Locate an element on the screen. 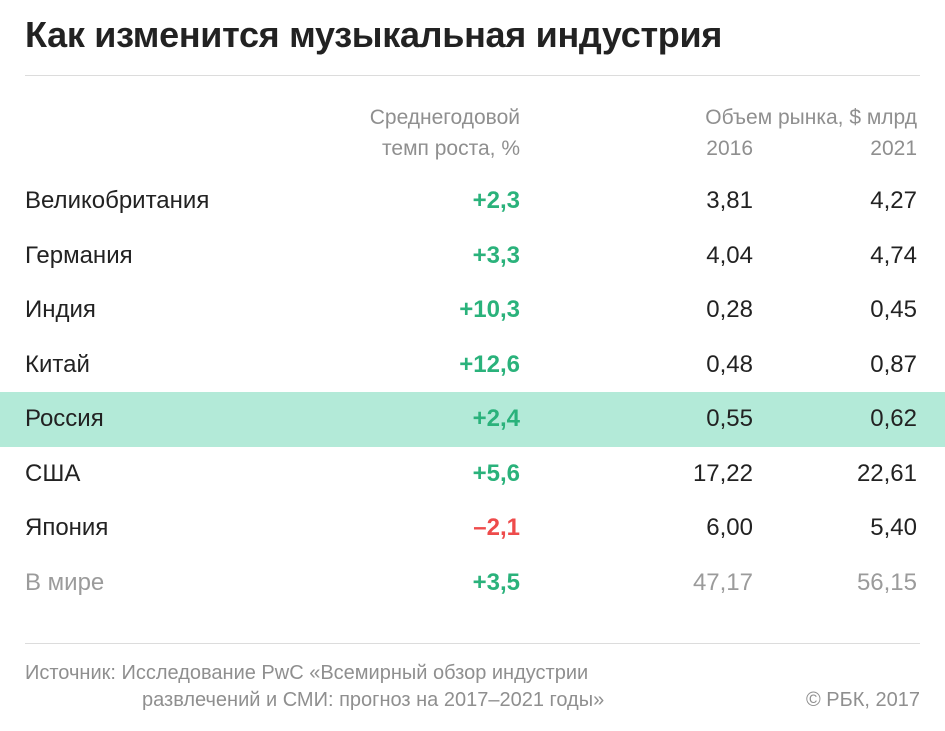 The height and width of the screenshot is (731, 945). country-name: Россия is located at coordinates (64, 418).